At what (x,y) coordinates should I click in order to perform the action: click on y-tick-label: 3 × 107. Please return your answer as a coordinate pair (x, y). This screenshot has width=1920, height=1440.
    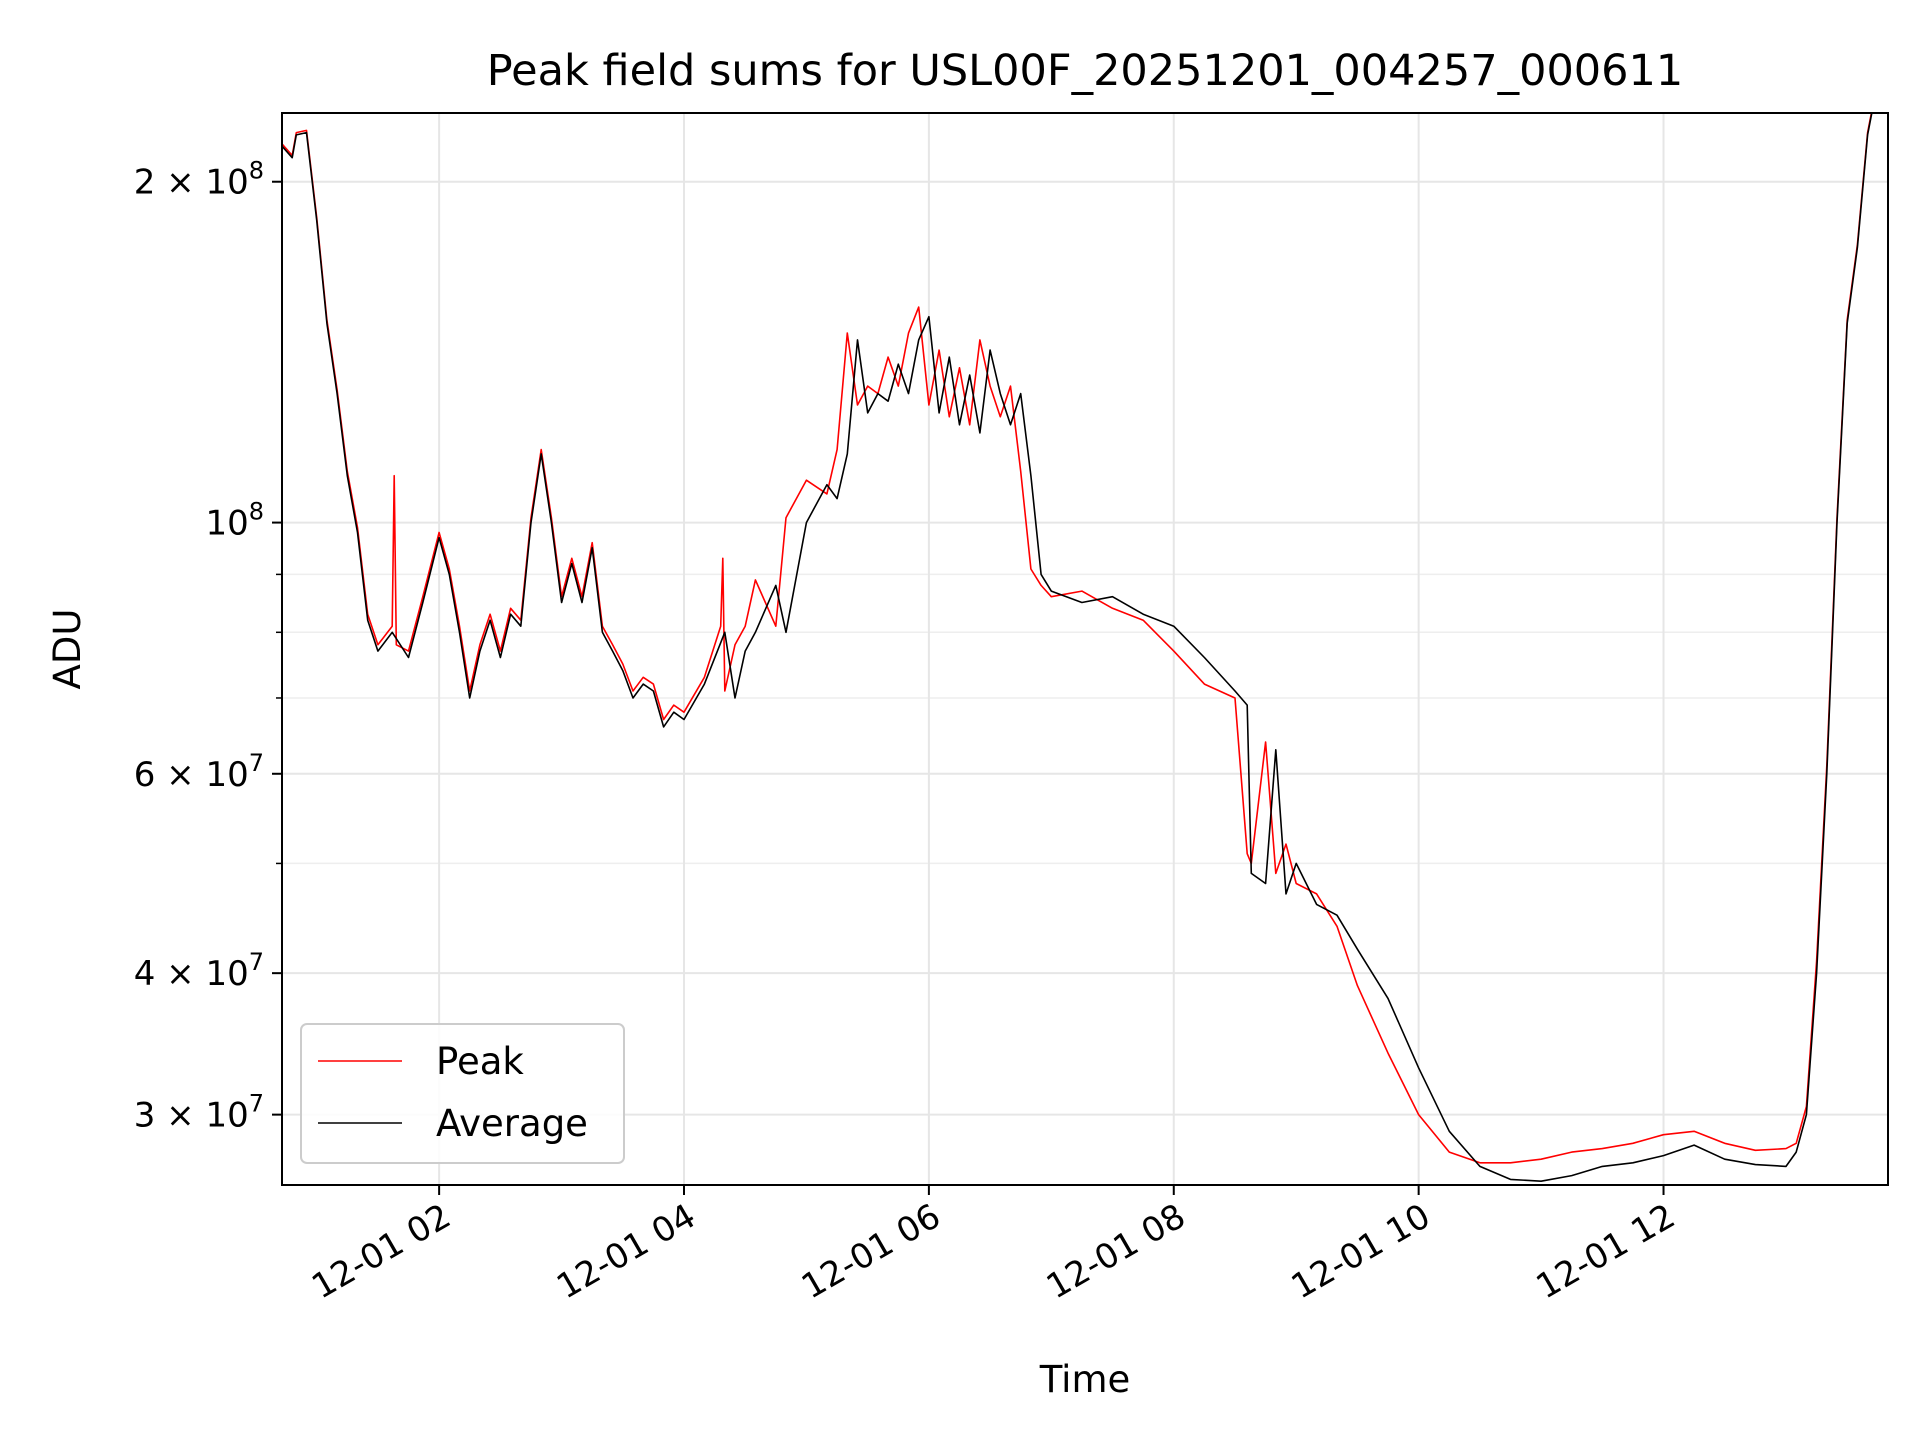
    Looking at the image, I should click on (199, 1113).